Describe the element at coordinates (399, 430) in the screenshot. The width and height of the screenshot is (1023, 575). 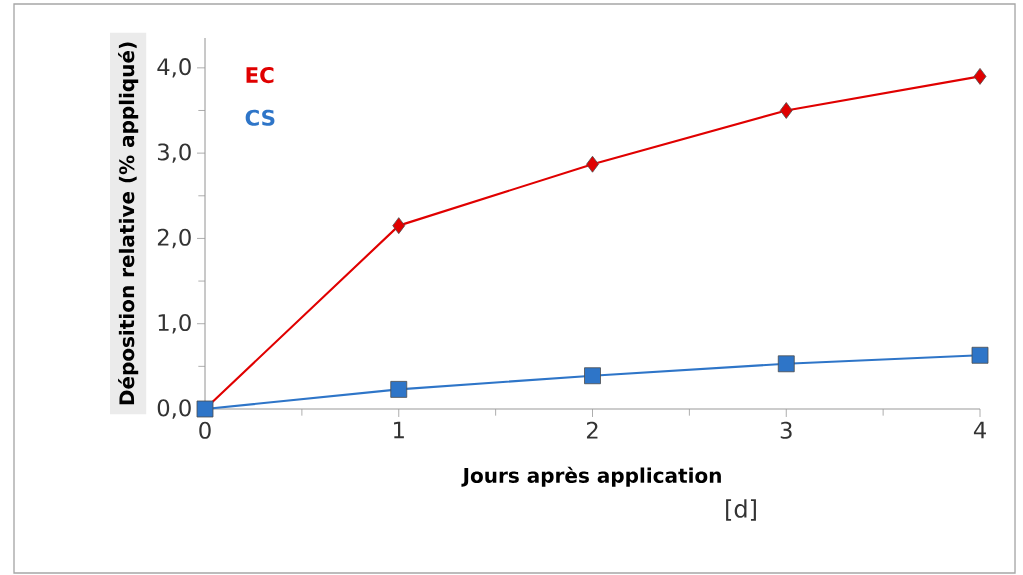
I see `x-tick-label: 1` at that location.